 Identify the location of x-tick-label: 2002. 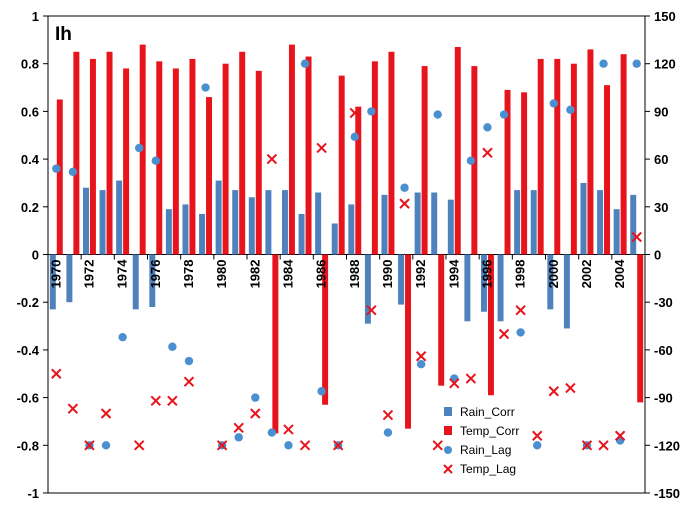
(586, 274).